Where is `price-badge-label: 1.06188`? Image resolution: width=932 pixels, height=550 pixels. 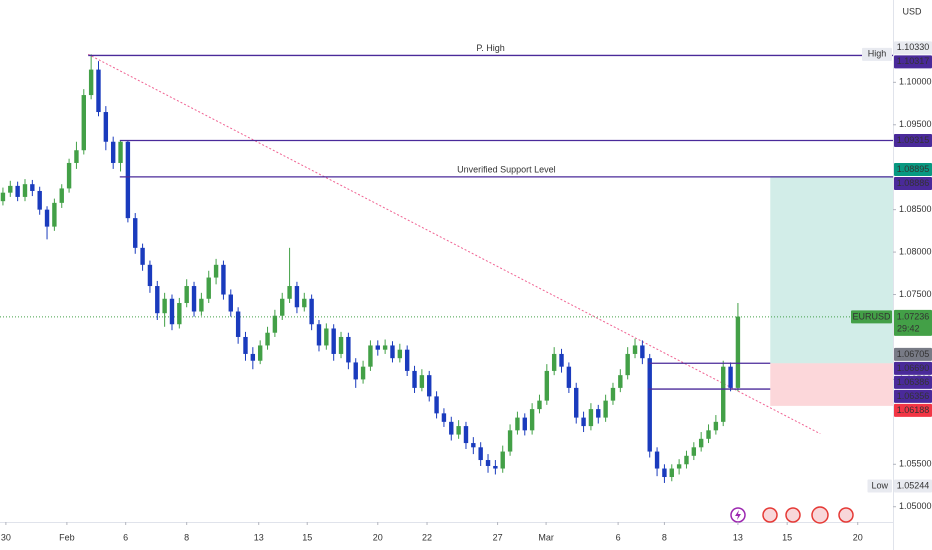
price-badge-label: 1.06188 is located at coordinates (913, 410).